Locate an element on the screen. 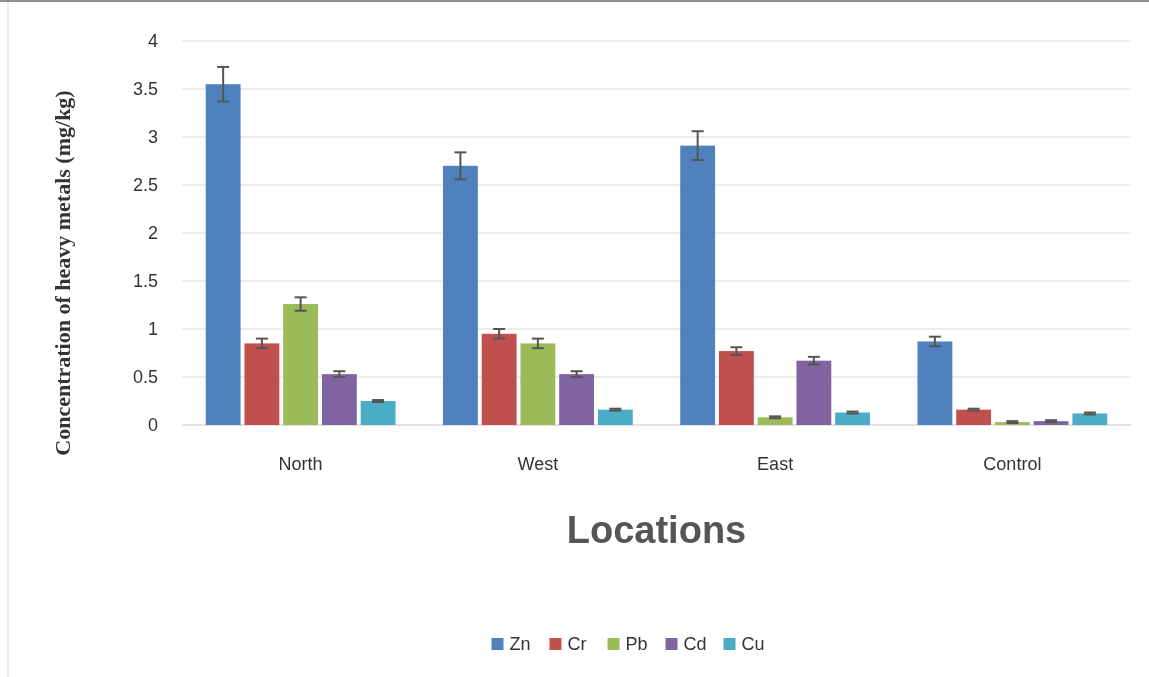 This screenshot has width=1149, height=677. x-tick-label: Control is located at coordinates (1012, 464).